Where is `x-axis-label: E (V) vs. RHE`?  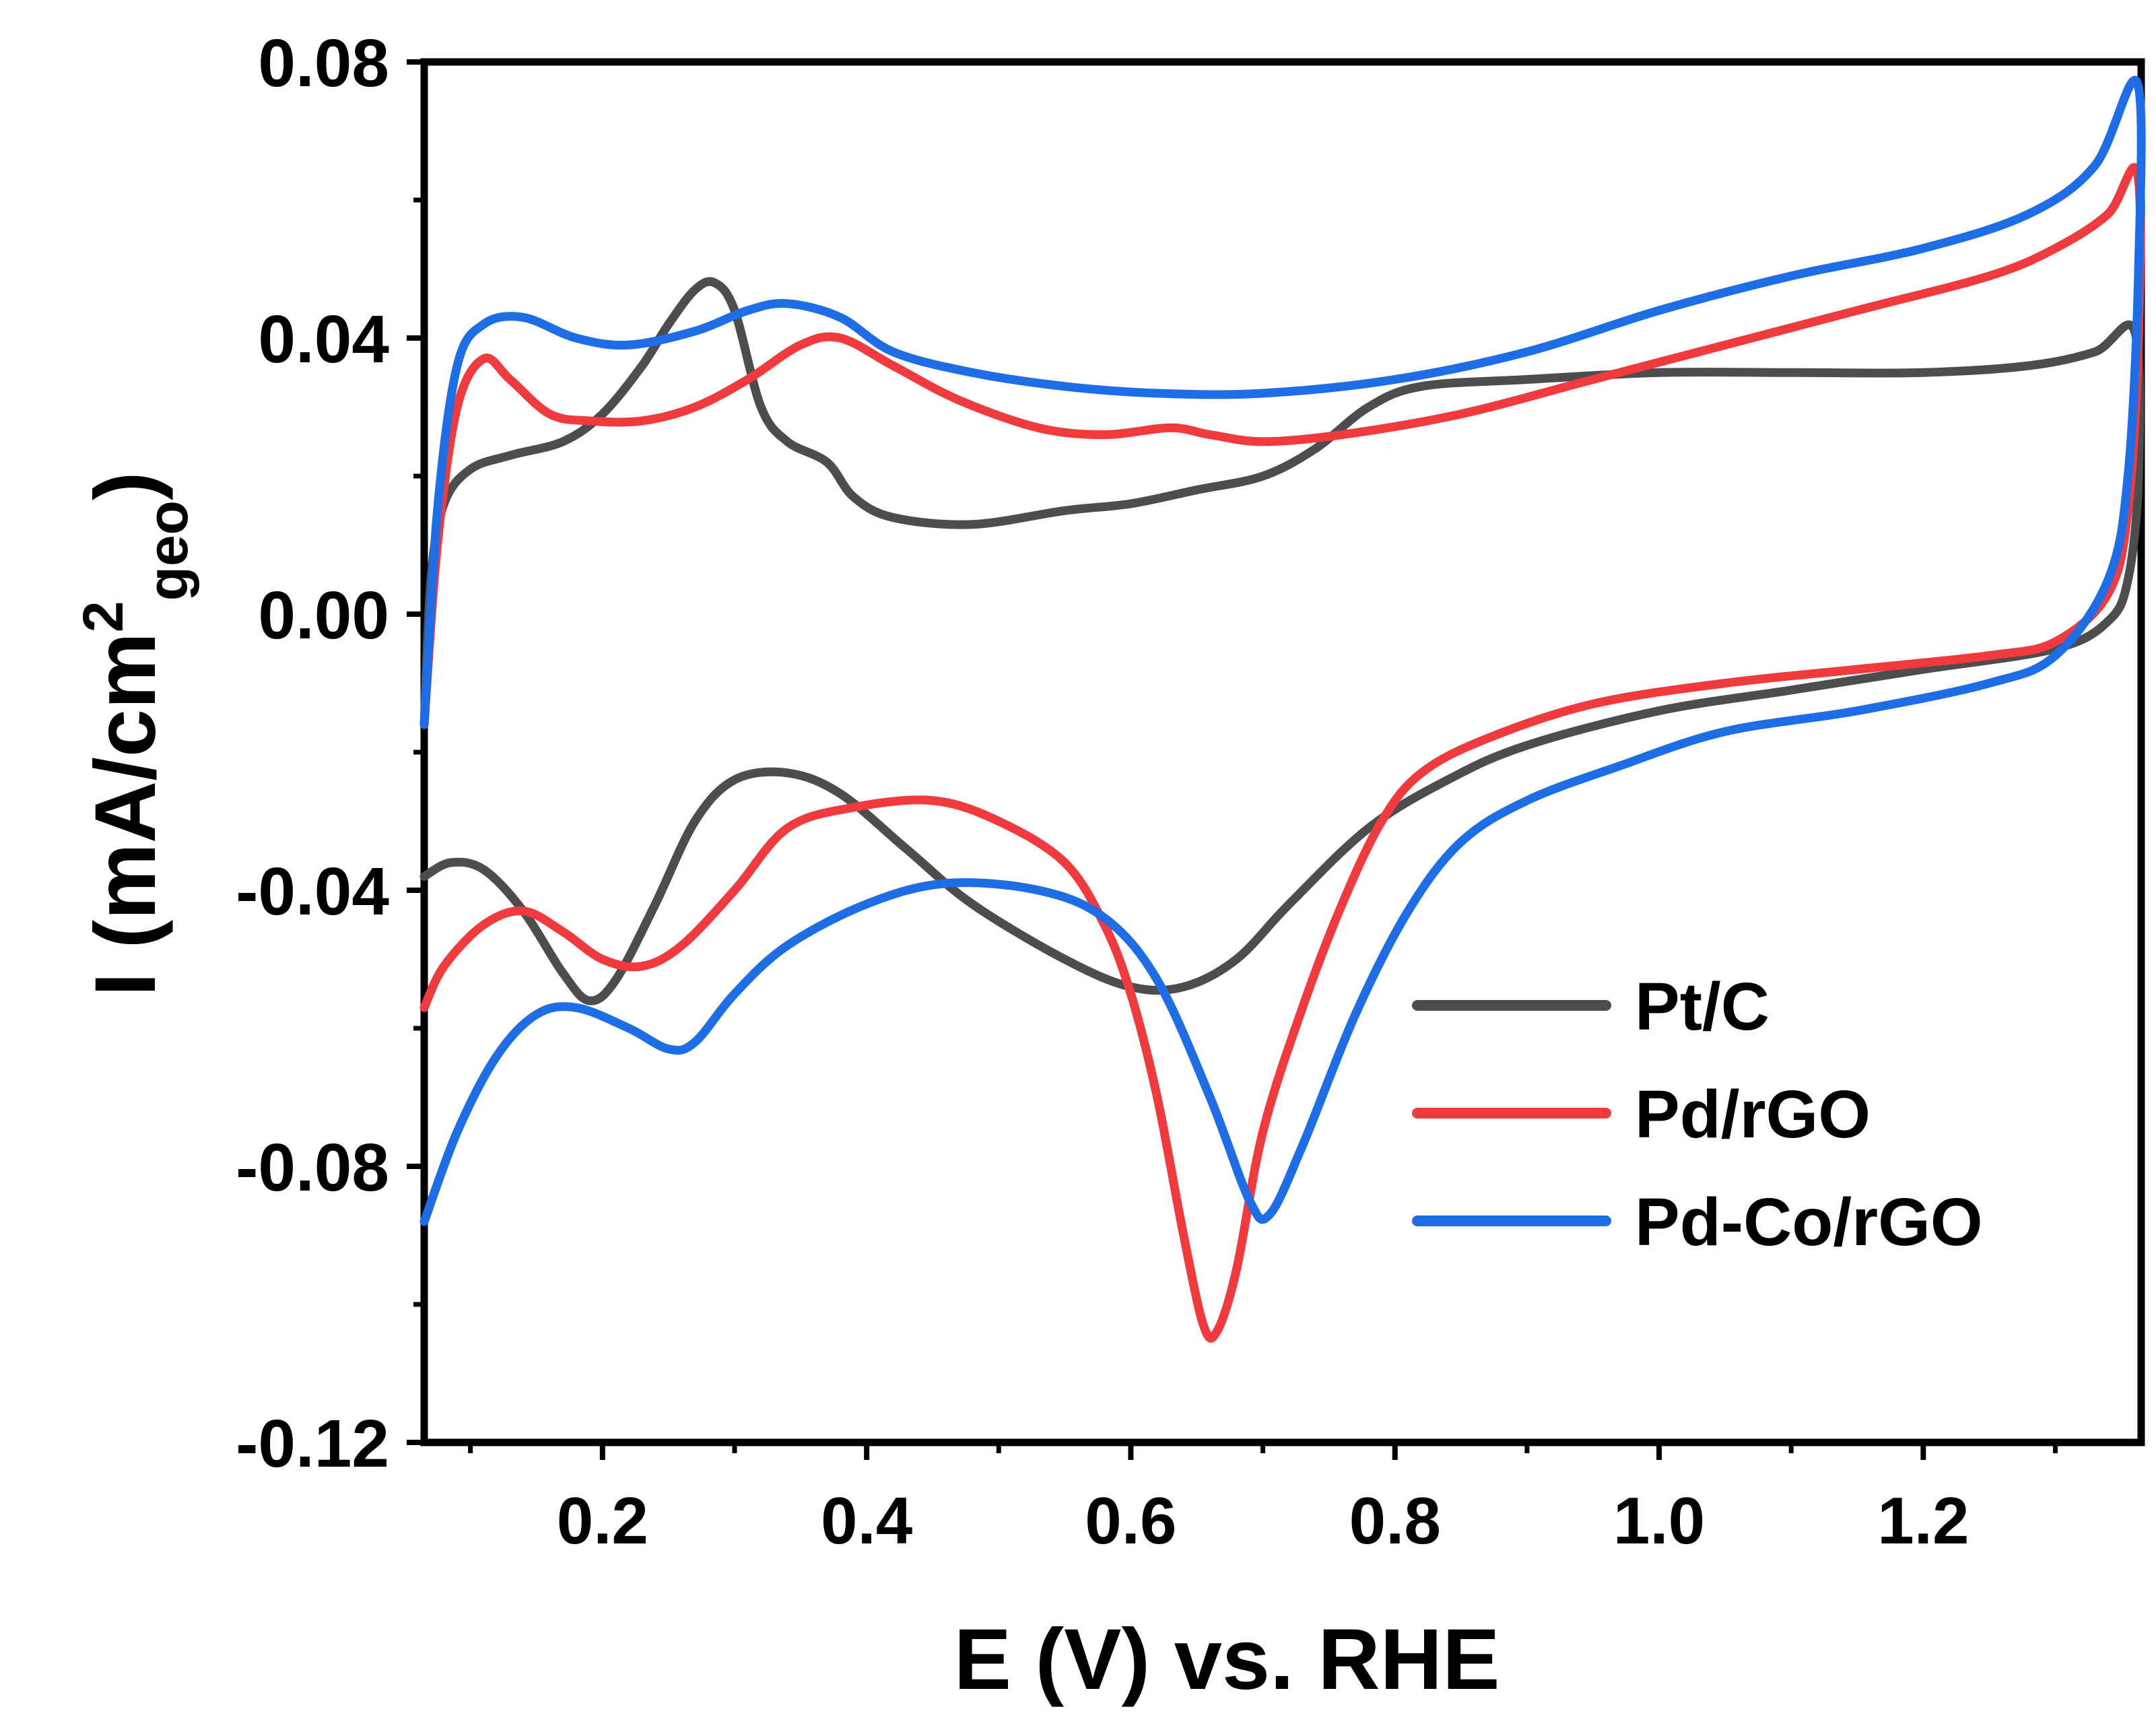 x-axis-label: E (V) vs. RHE is located at coordinates (1227, 1659).